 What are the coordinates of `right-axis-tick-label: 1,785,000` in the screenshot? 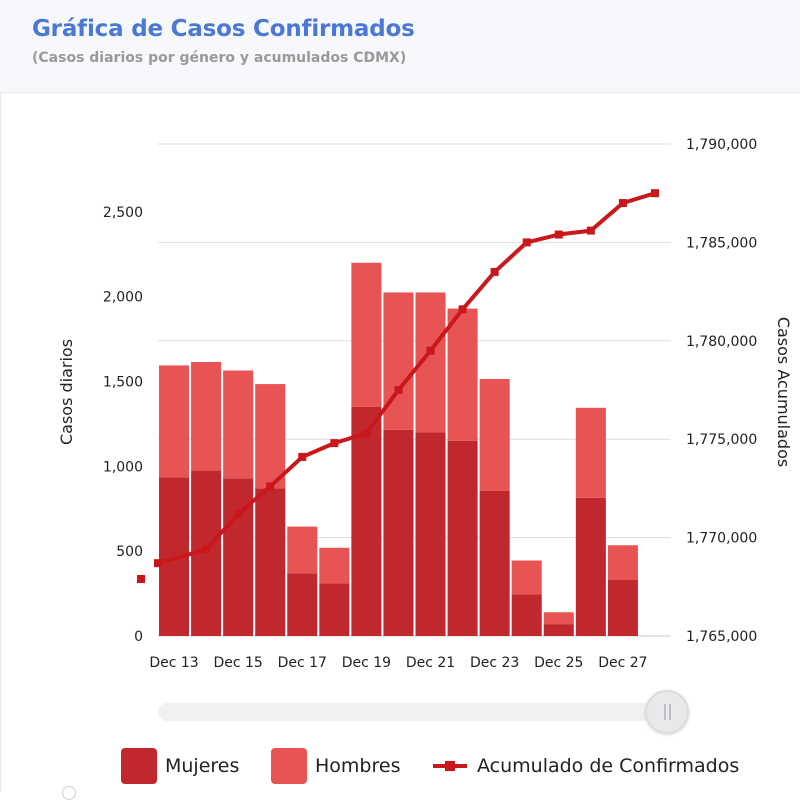 It's located at (721, 243).